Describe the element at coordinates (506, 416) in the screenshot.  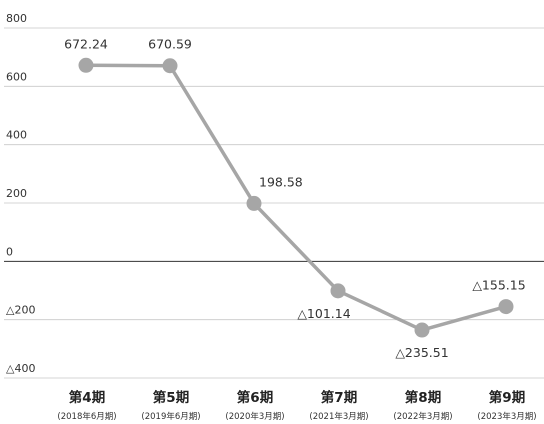
I see `x-category-sublabel: (2023年3月期)` at that location.